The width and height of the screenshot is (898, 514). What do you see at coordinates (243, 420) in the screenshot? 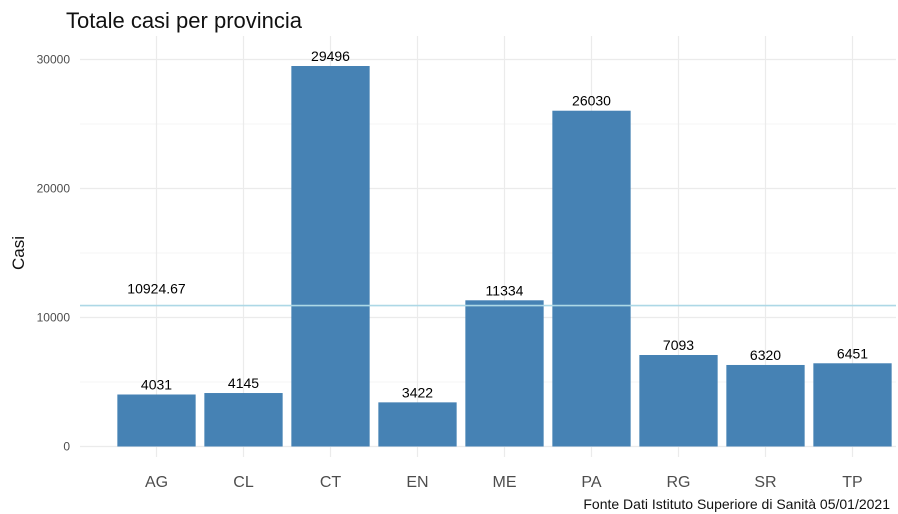
I see `bar-cl` at bounding box center [243, 420].